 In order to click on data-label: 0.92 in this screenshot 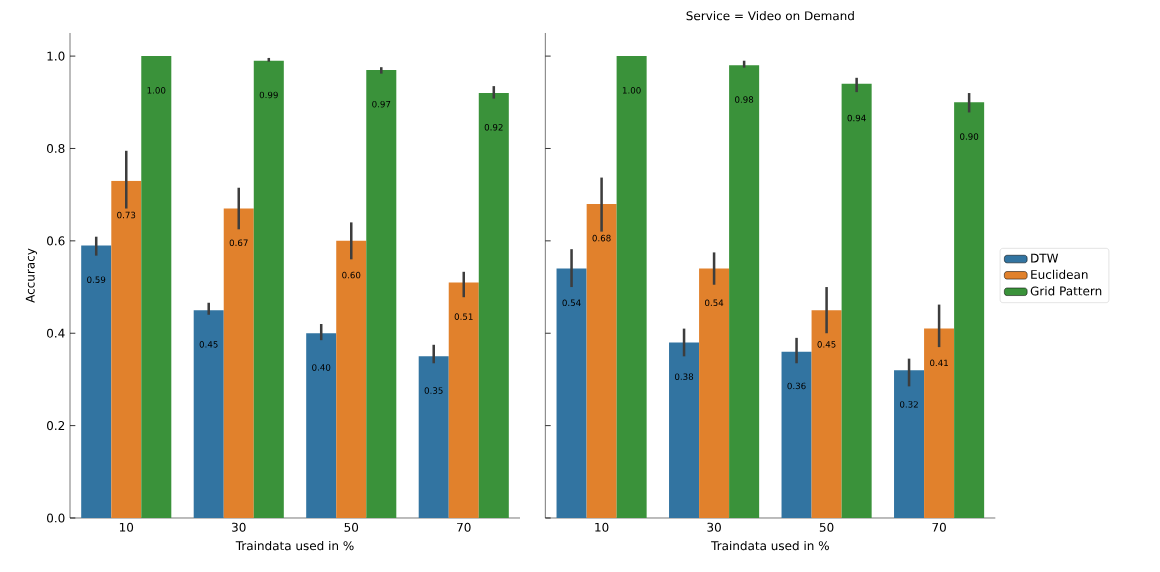, I will do `click(493, 127)`.